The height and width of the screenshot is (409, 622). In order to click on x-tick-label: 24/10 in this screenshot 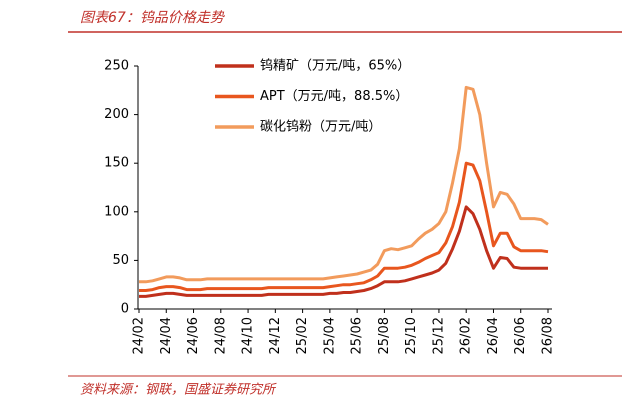, I will do `click(248, 335)`.